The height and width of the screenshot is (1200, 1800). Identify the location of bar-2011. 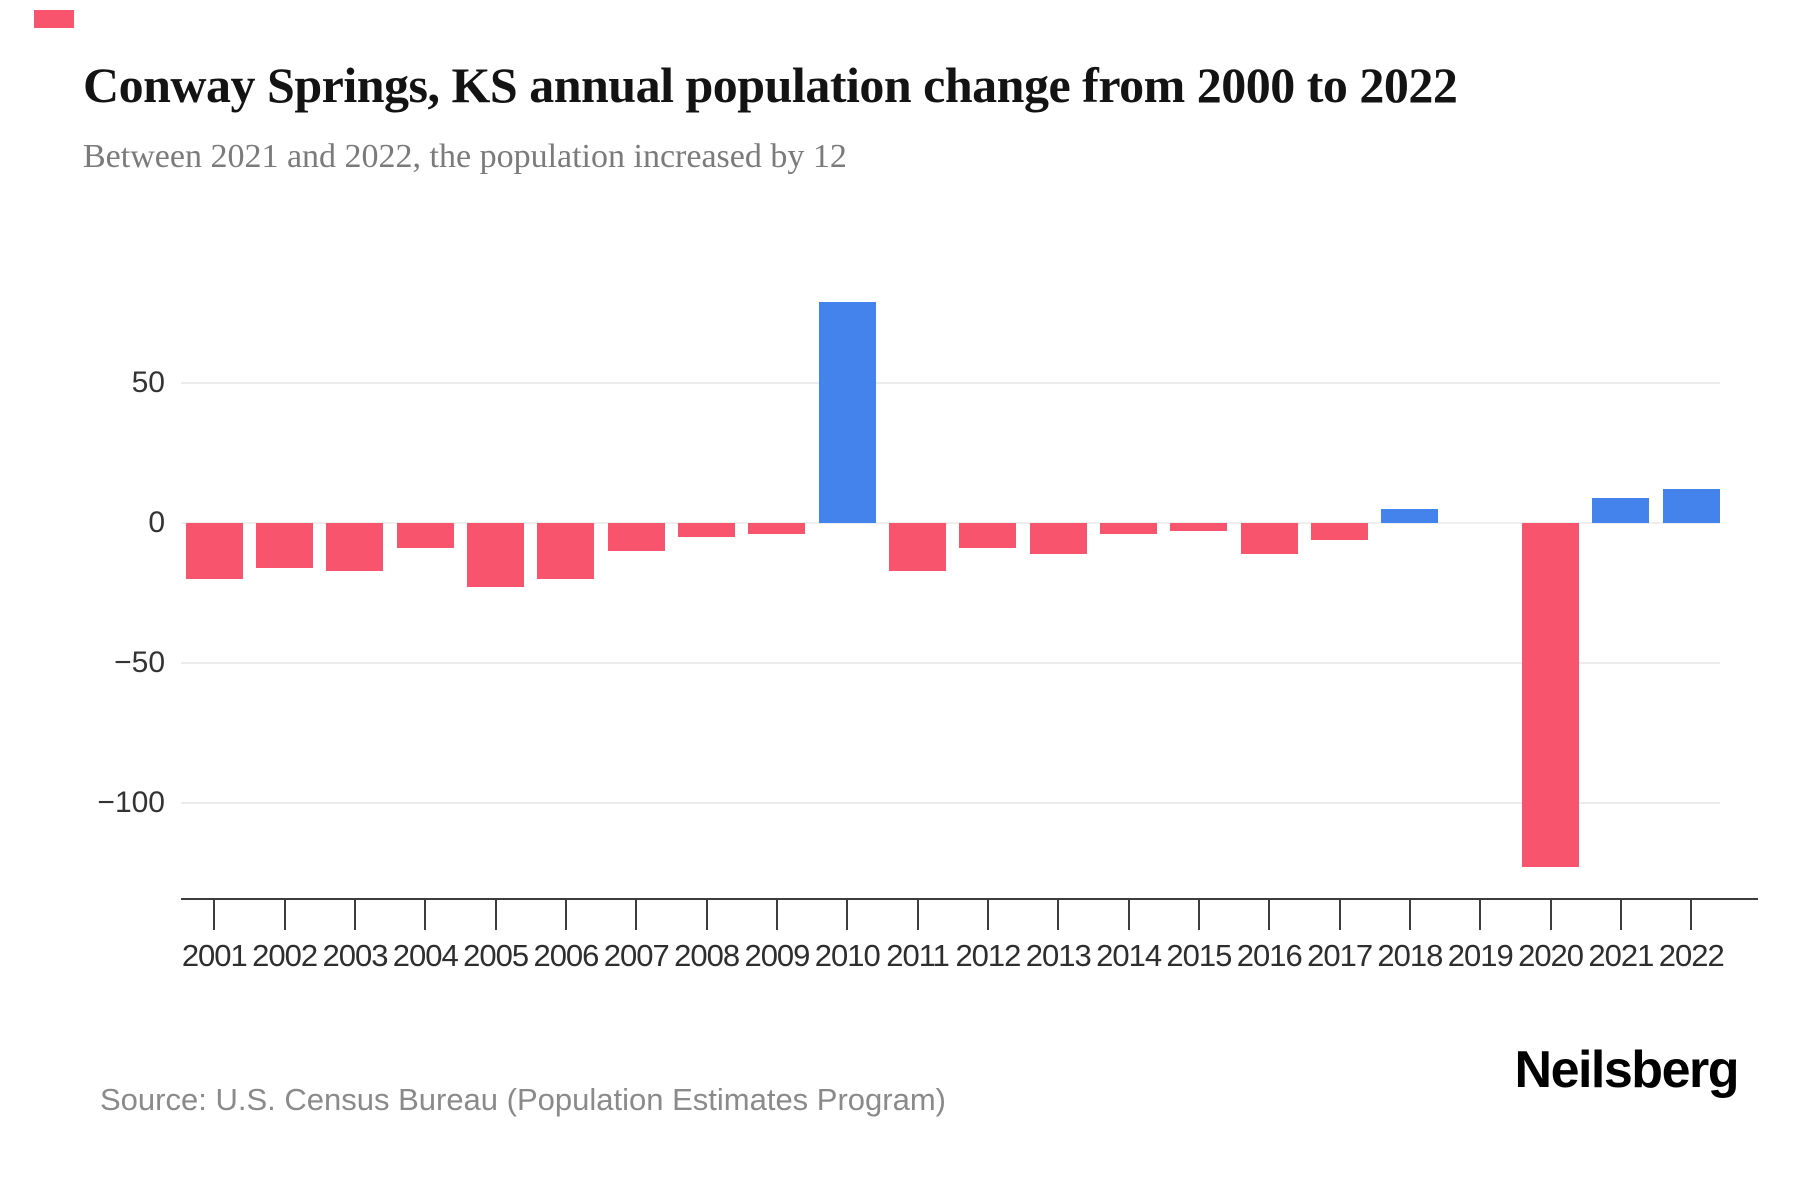
(917, 547).